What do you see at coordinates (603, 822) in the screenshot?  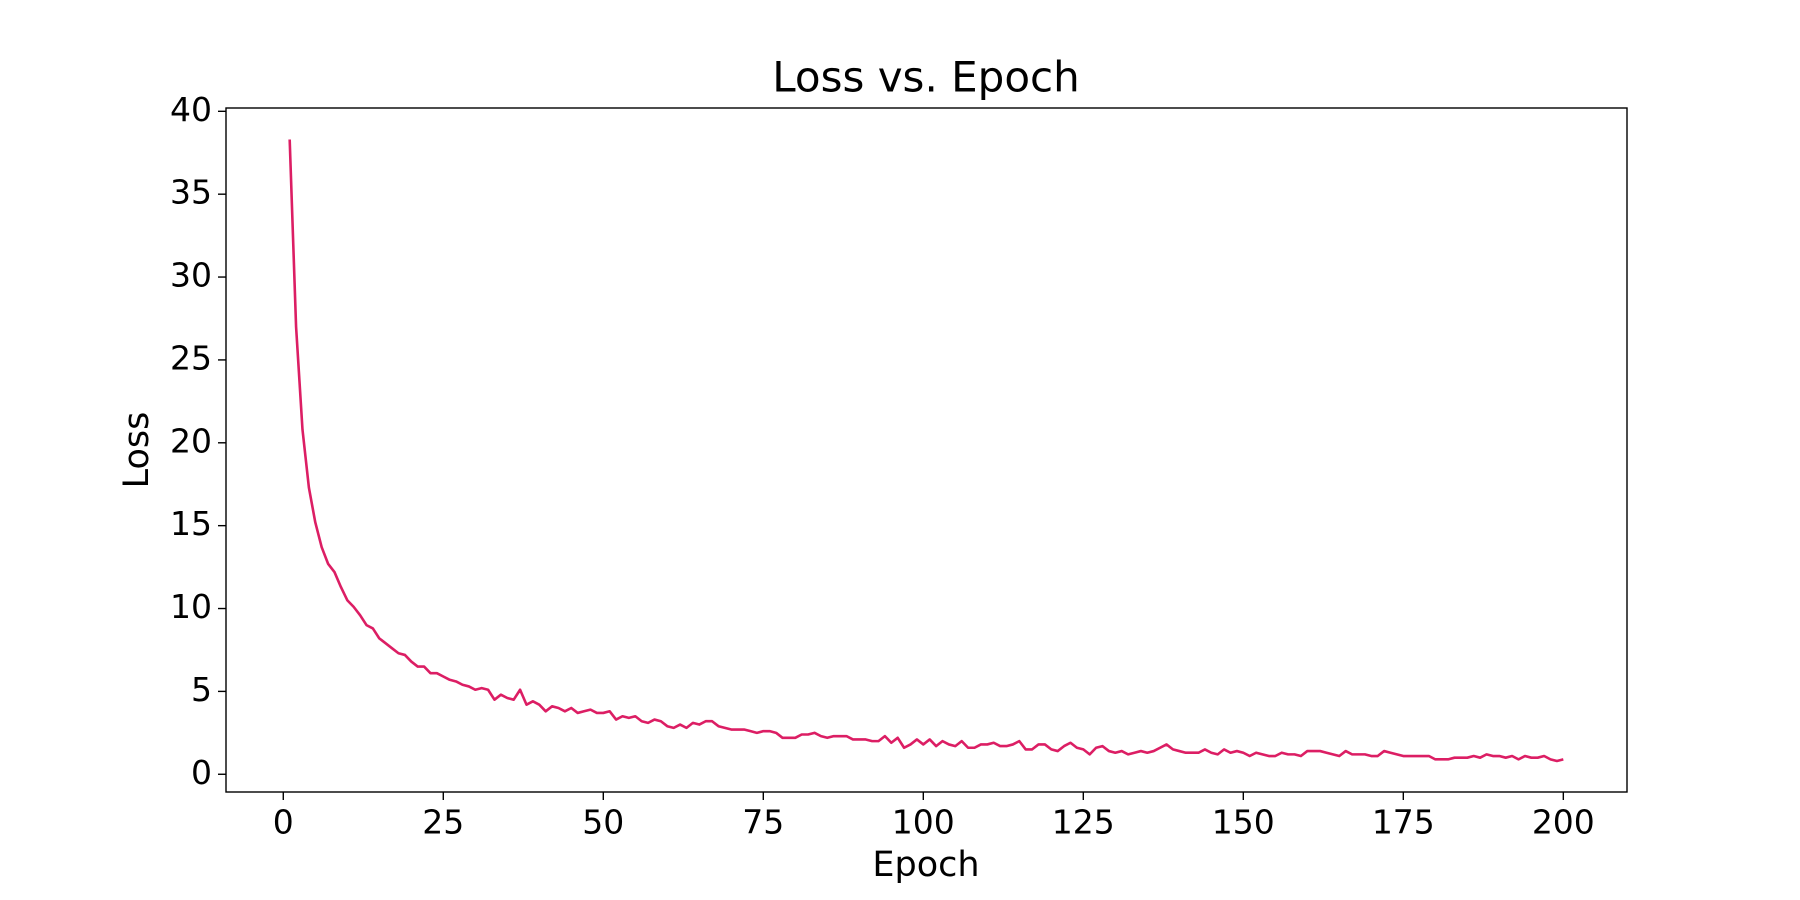 I see `x-tick-label: 50` at bounding box center [603, 822].